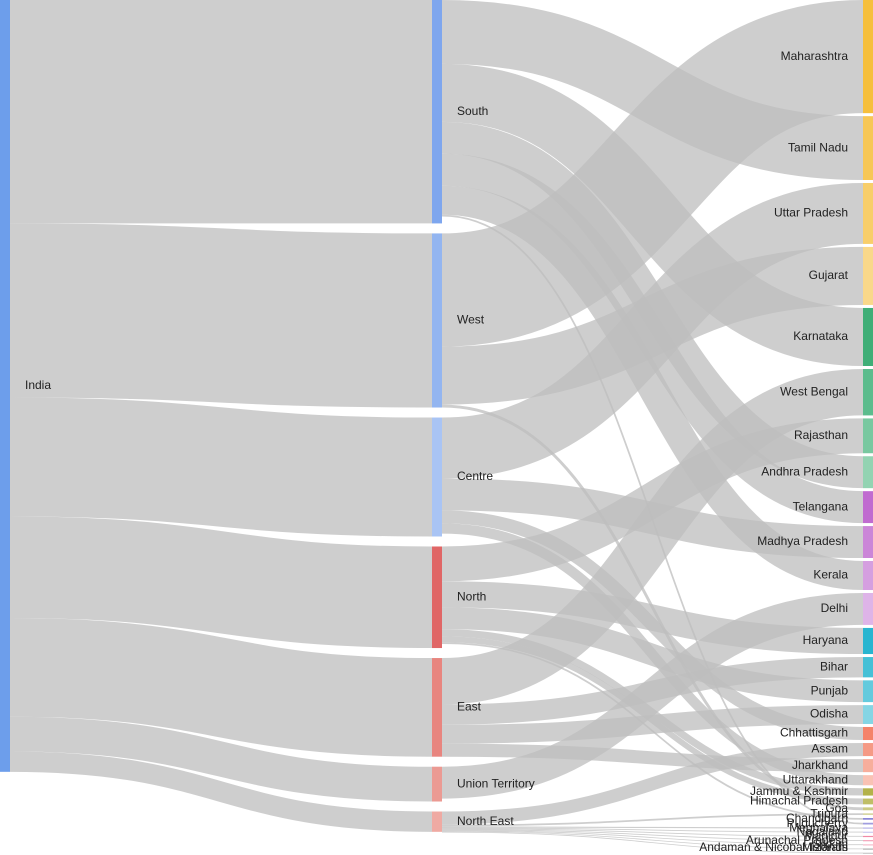  Describe the element at coordinates (868, 828) in the screenshot. I see `node-meghalaya` at that location.